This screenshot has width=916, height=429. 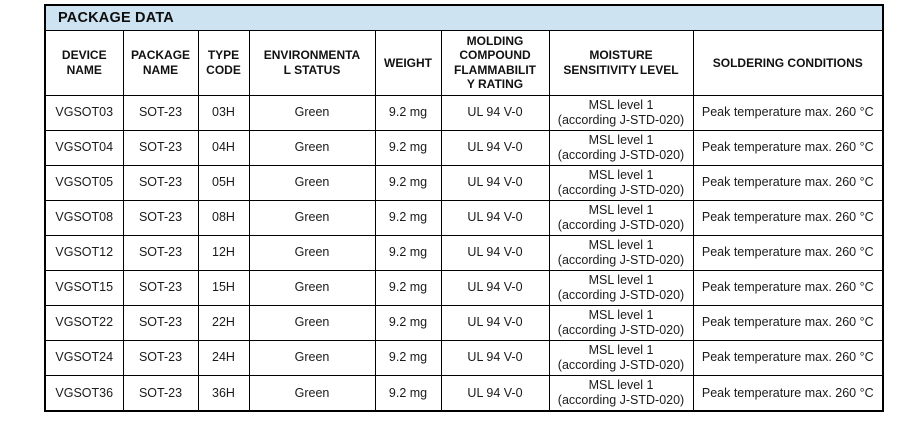 What do you see at coordinates (223, 217) in the screenshot?
I see `cell-type-code: 08H` at bounding box center [223, 217].